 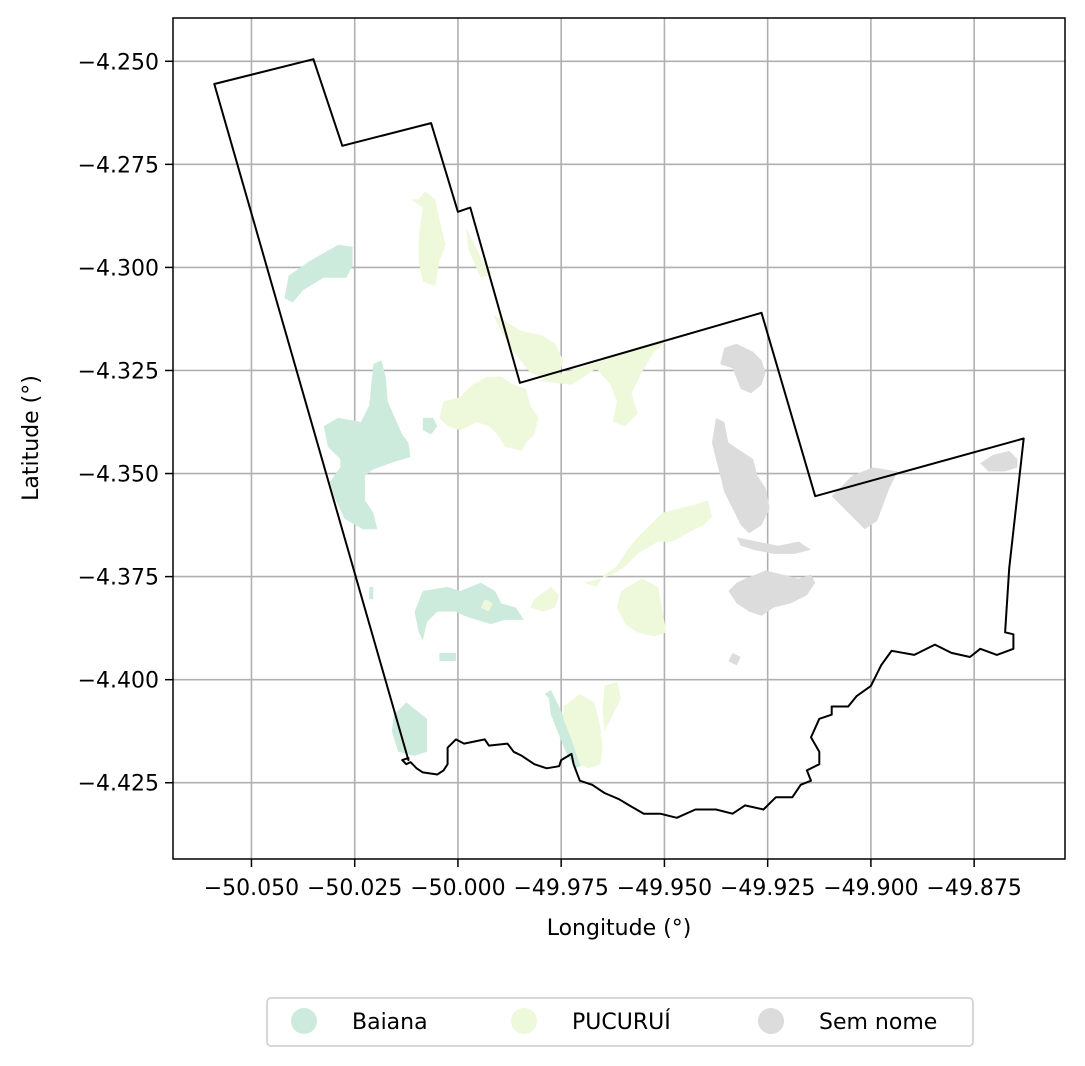 I want to click on legend-label-sem-nome: Sem nome, so click(x=878, y=1022).